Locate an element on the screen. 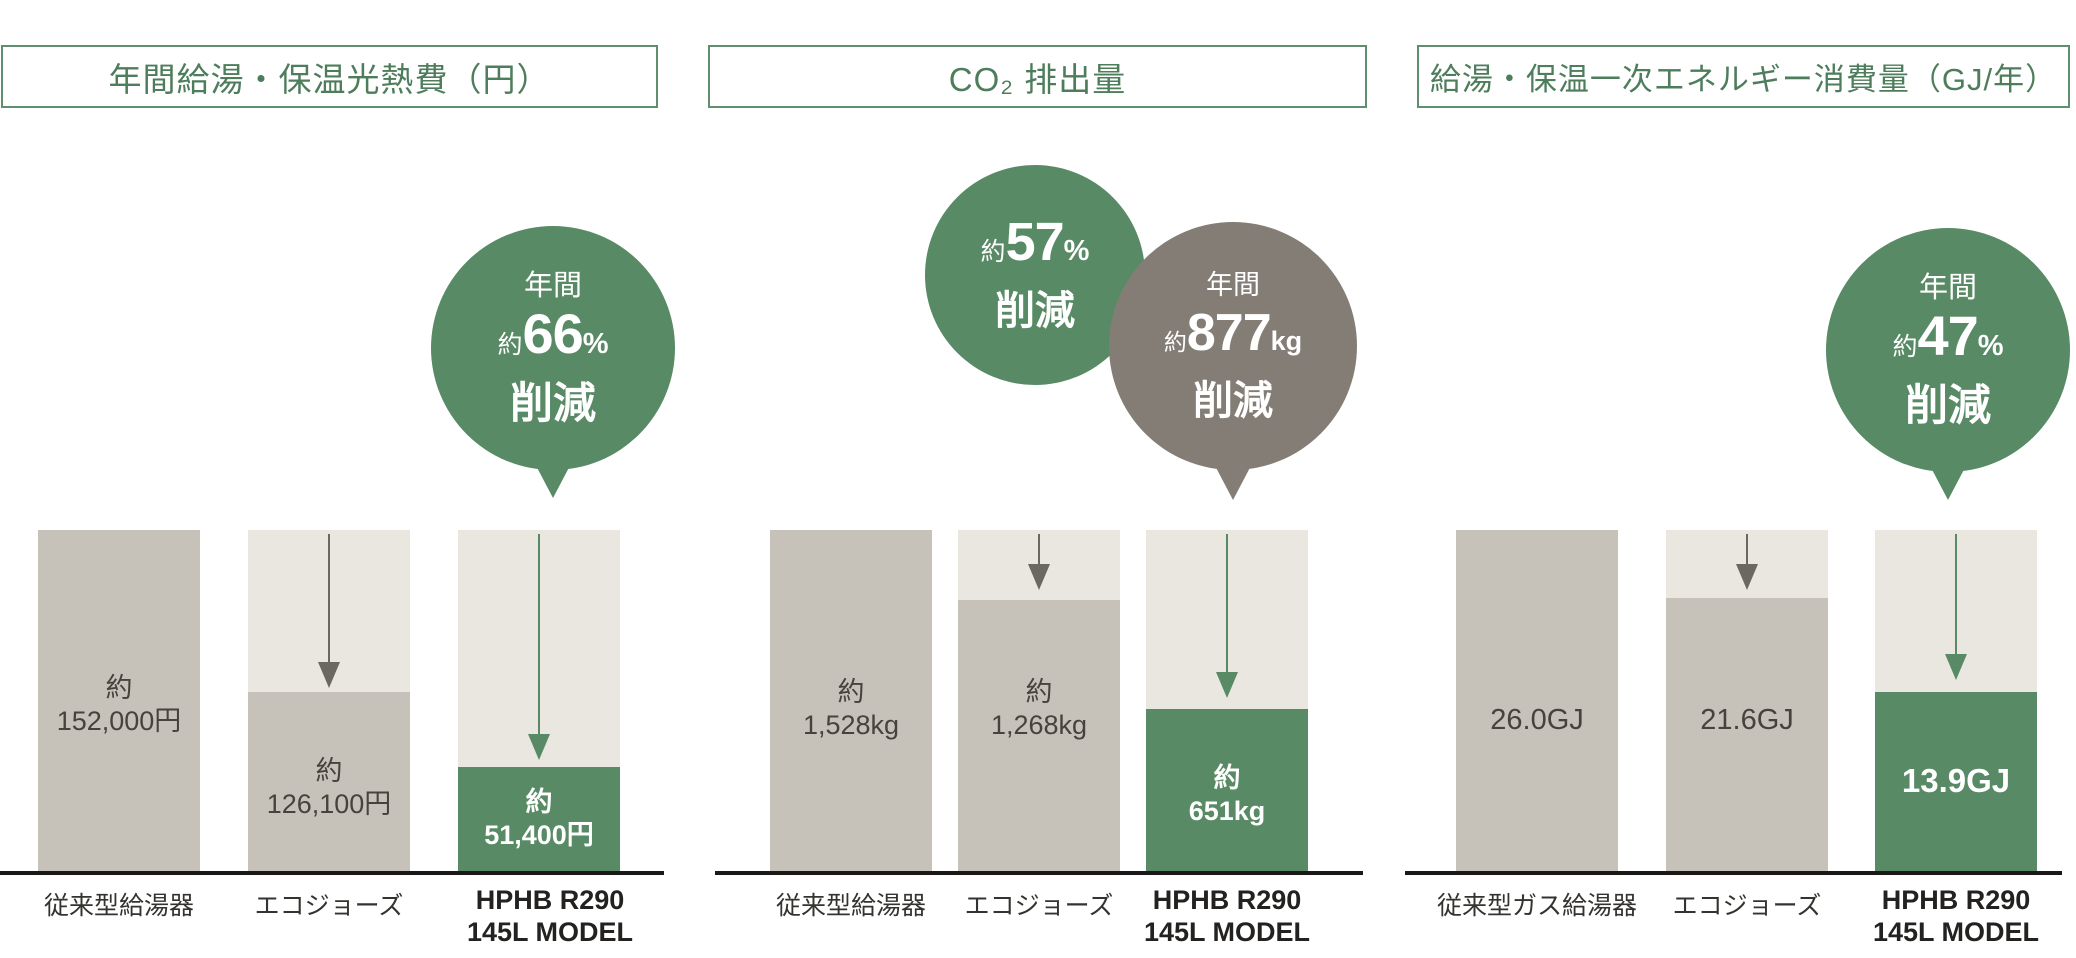 Image resolution: width=2076 pixels, height=958 pixels. cost-value-ecojozu: 約 126,100円 is located at coordinates (329, 788).